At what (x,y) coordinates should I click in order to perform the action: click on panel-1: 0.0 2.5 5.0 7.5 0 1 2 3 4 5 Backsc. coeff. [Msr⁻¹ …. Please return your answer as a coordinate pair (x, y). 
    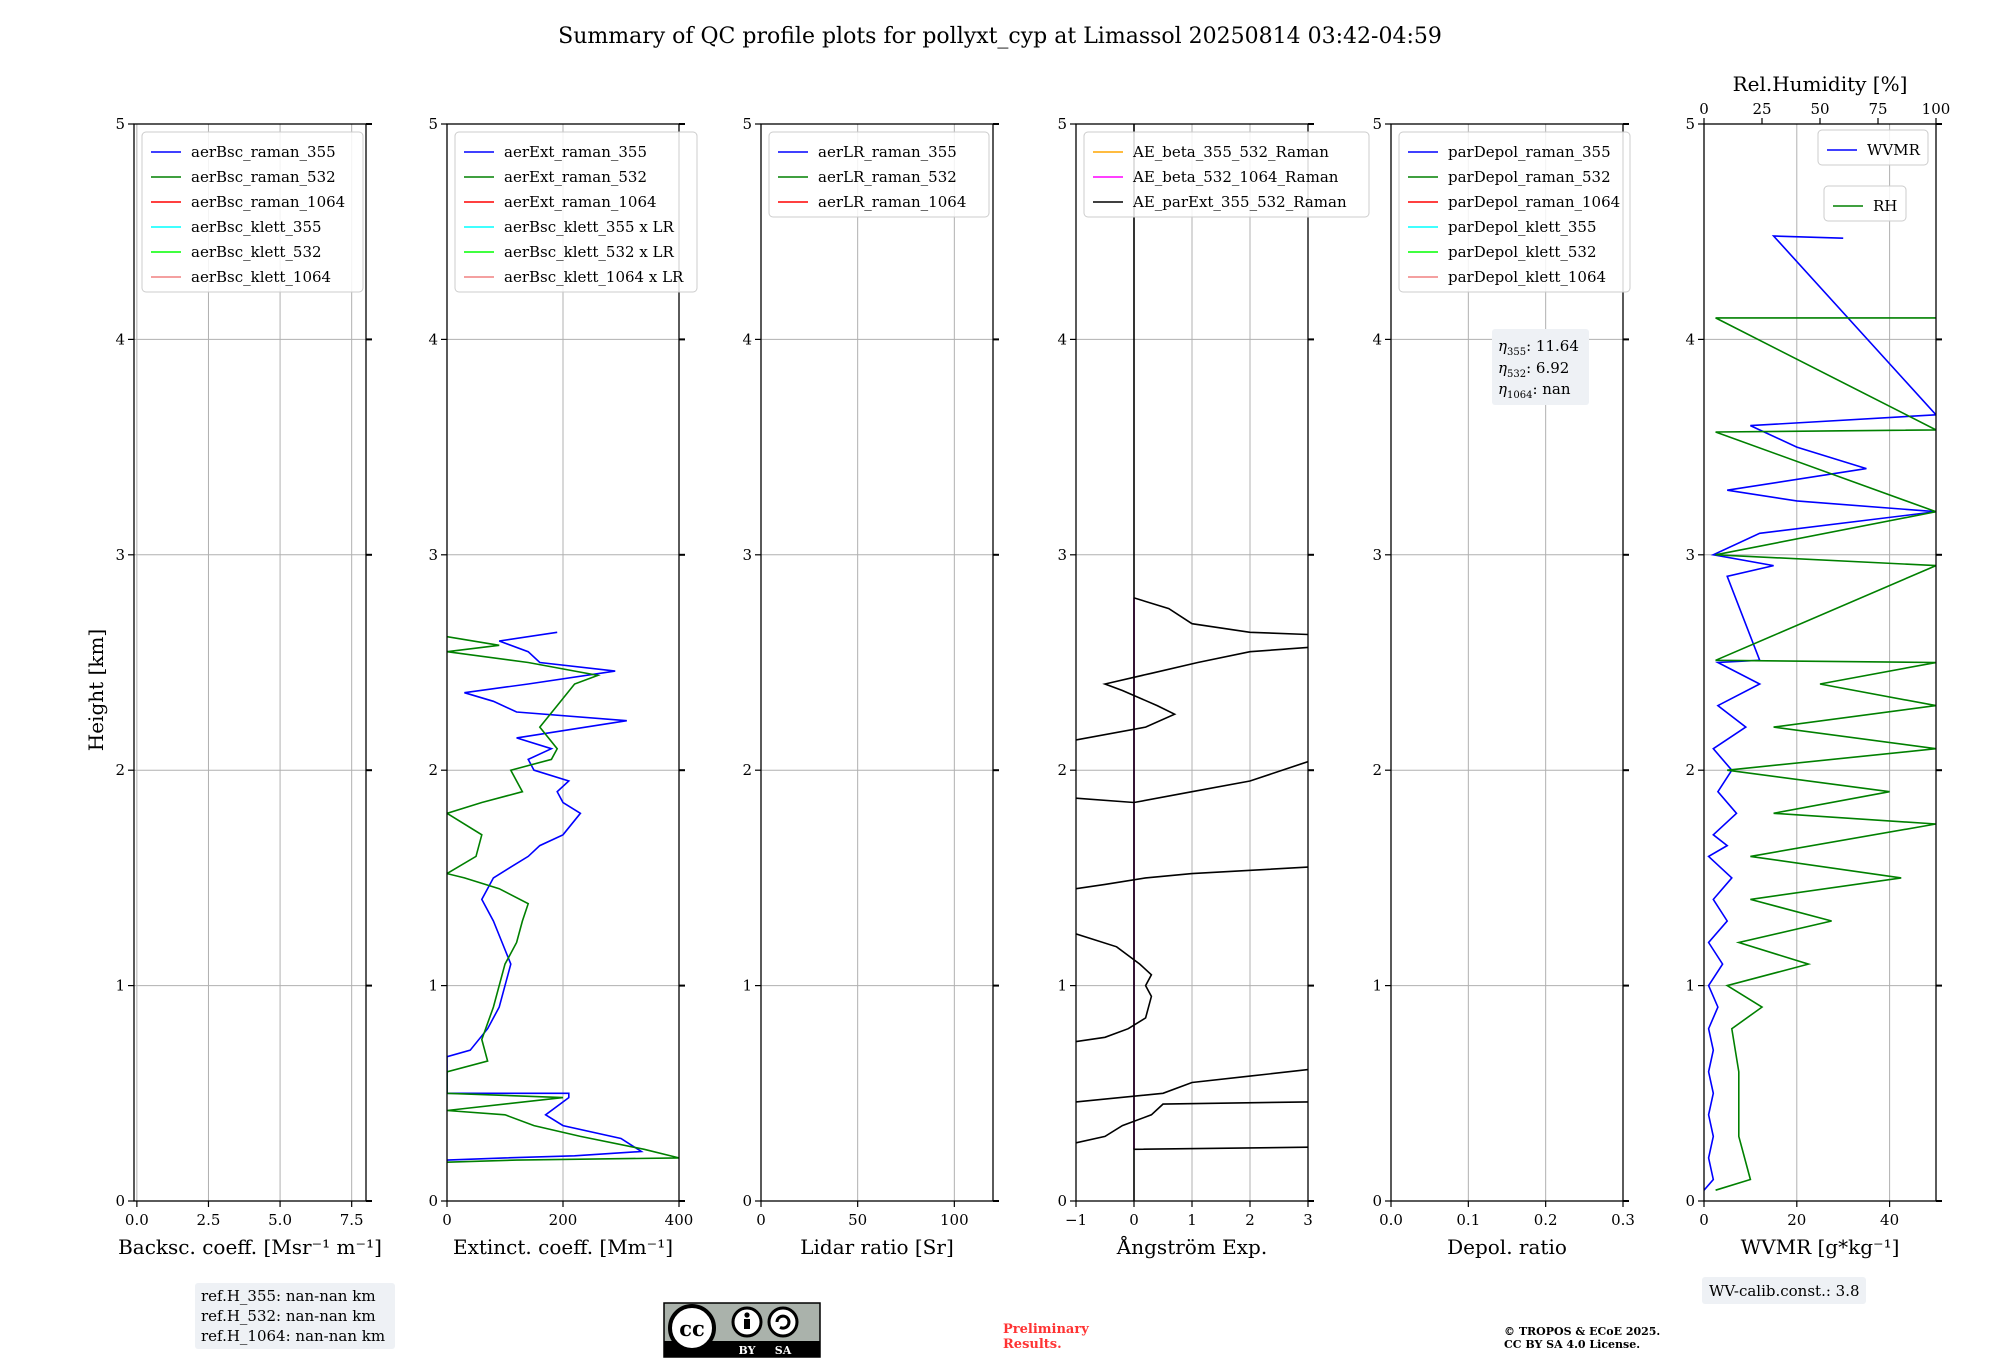
    Looking at the image, I should click on (248, 687).